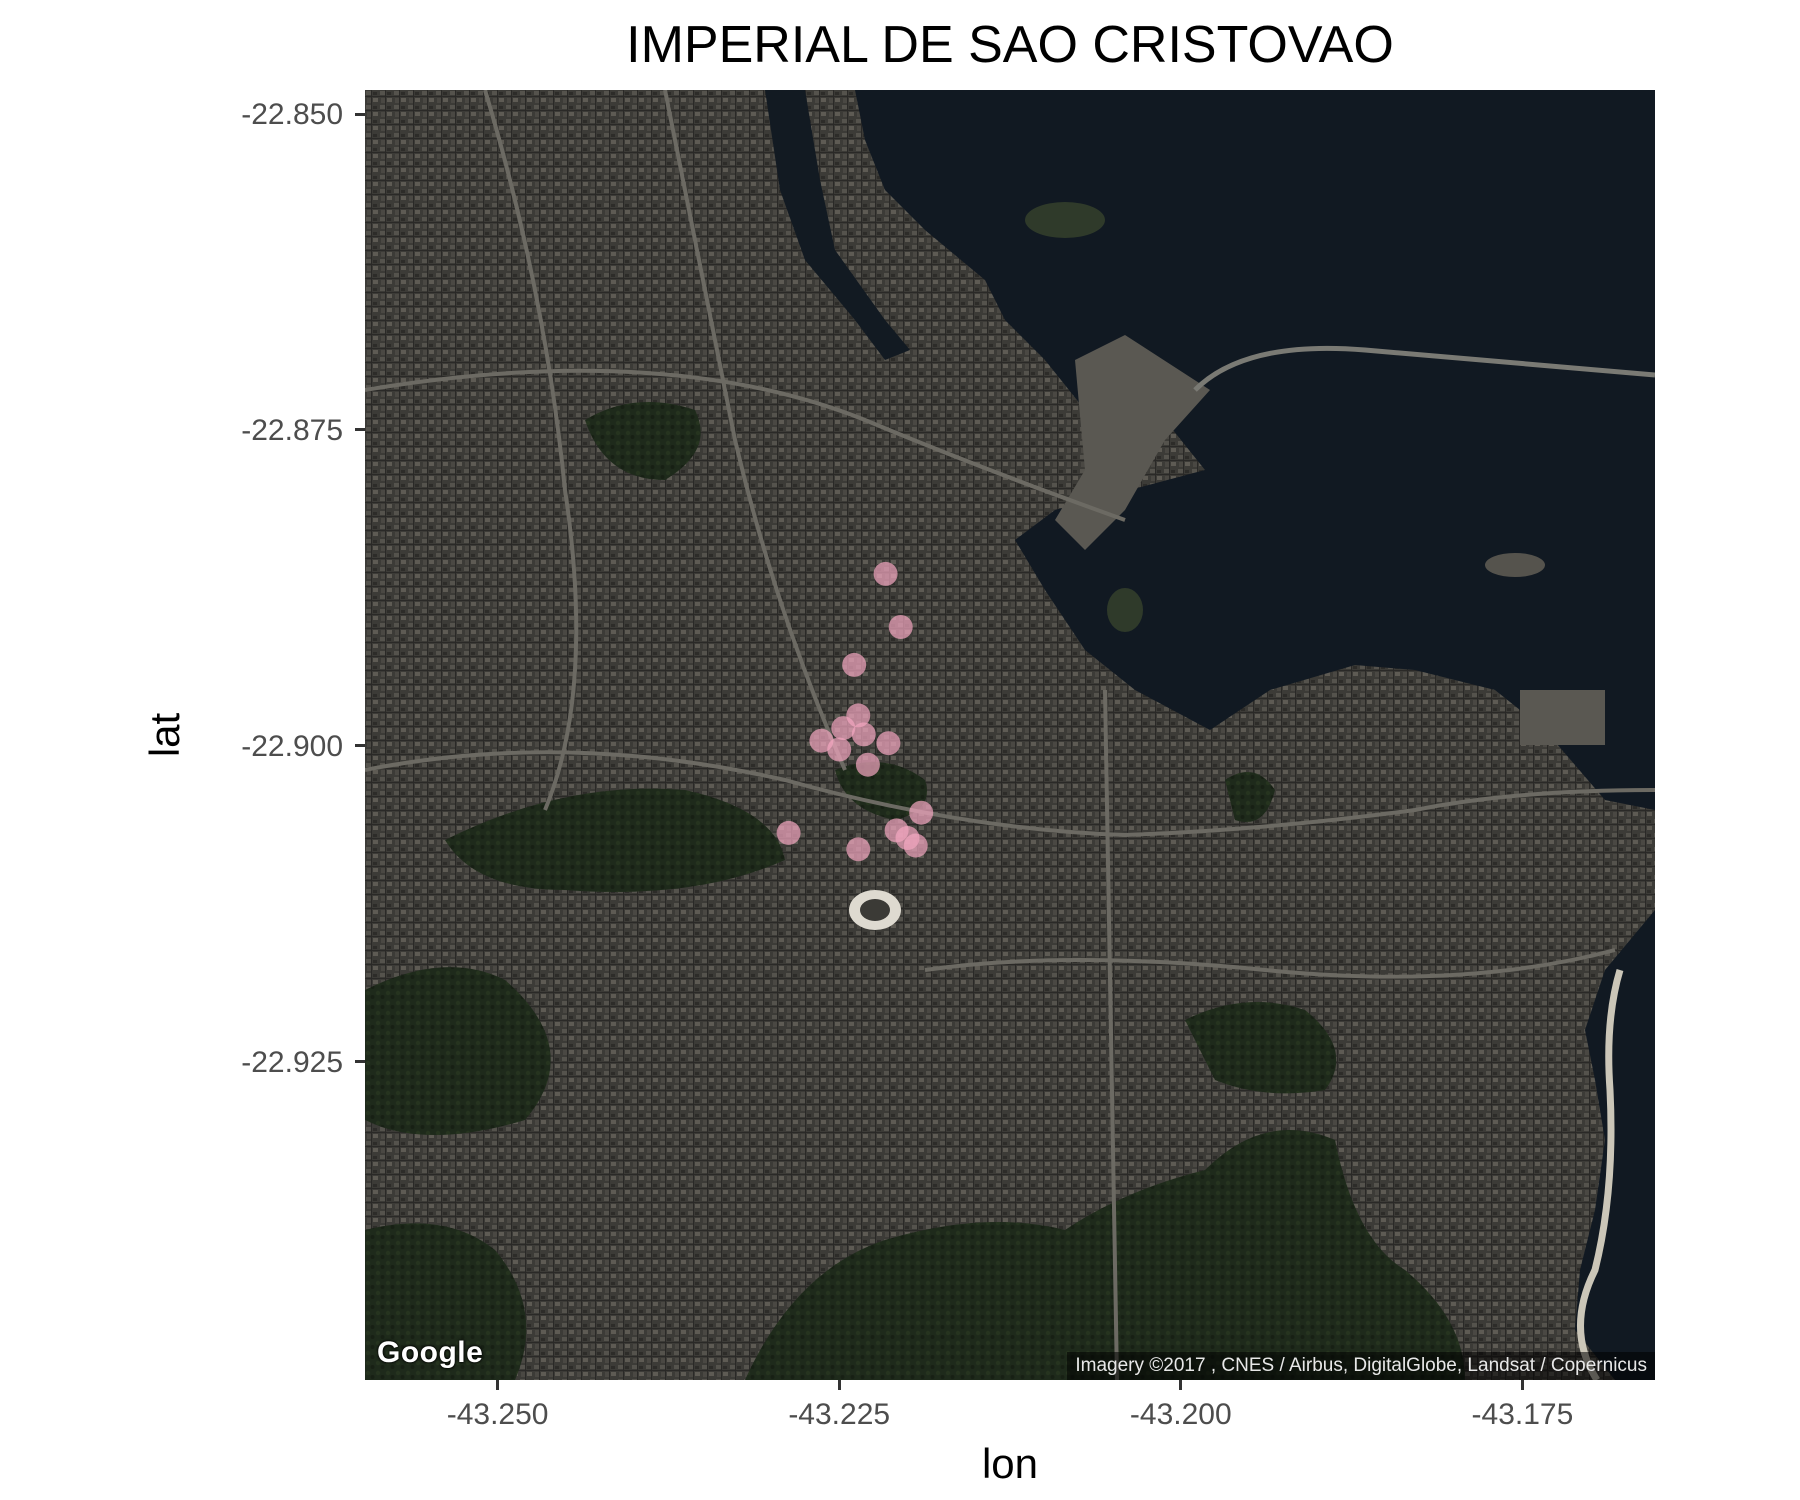 The height and width of the screenshot is (1500, 1800). What do you see at coordinates (1424, 368) in the screenshot?
I see `bridge` at bounding box center [1424, 368].